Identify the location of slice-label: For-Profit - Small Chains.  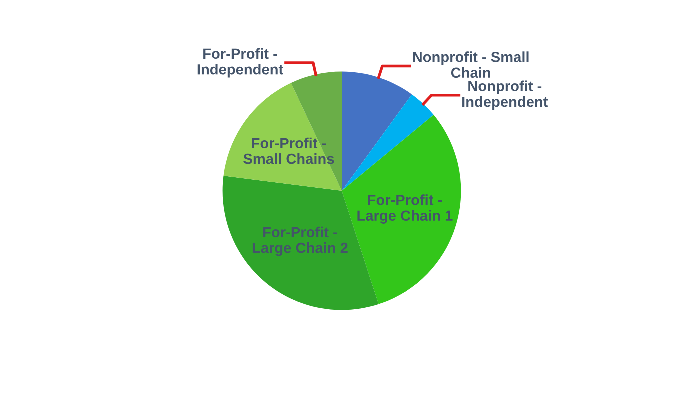
(289, 151).